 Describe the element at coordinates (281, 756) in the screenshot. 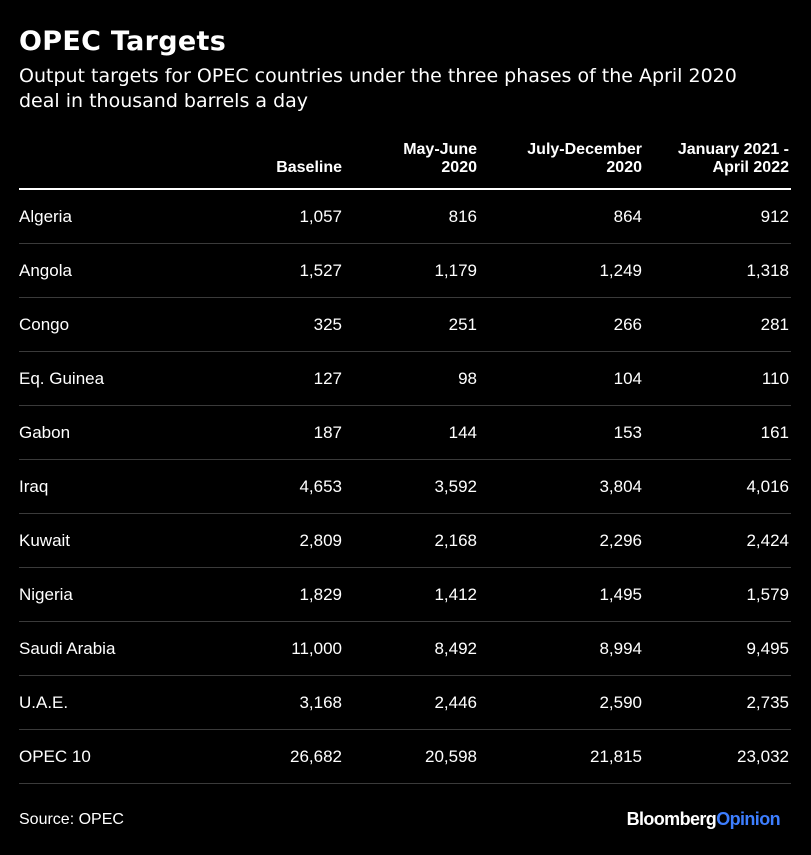

I see `value-cell: 26,682` at that location.